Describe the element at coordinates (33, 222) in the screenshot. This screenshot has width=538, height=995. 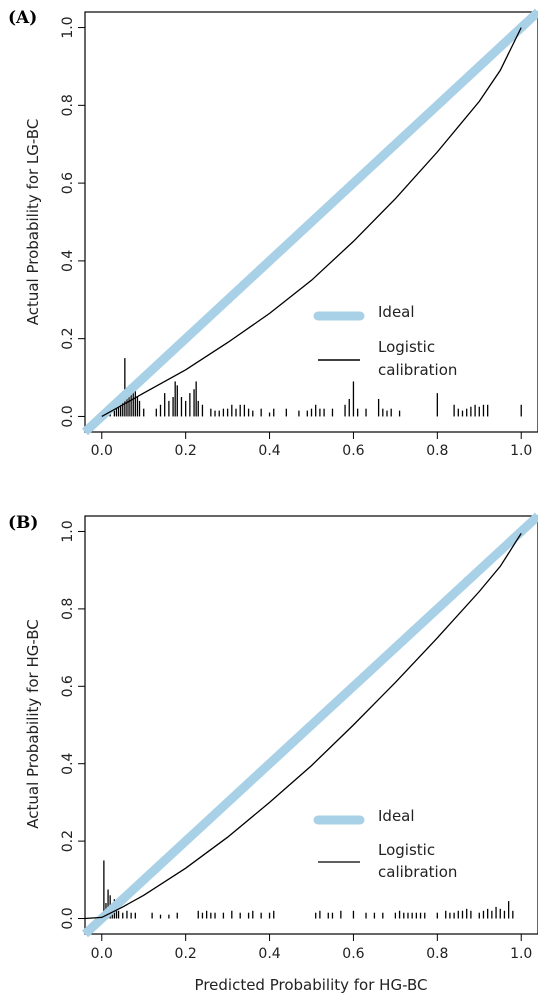
I see `y-axis-label: Actual Probability for LG-BC` at that location.